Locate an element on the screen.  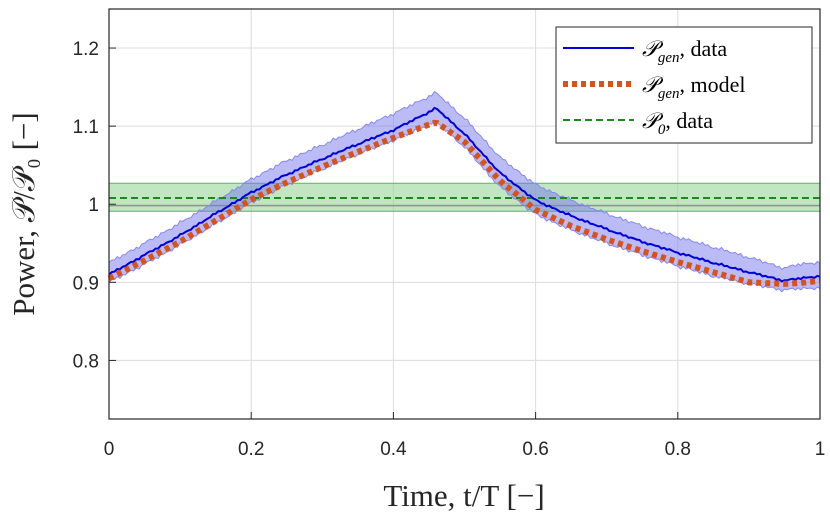
y-tick-label: 0.9 is located at coordinates (86, 283).